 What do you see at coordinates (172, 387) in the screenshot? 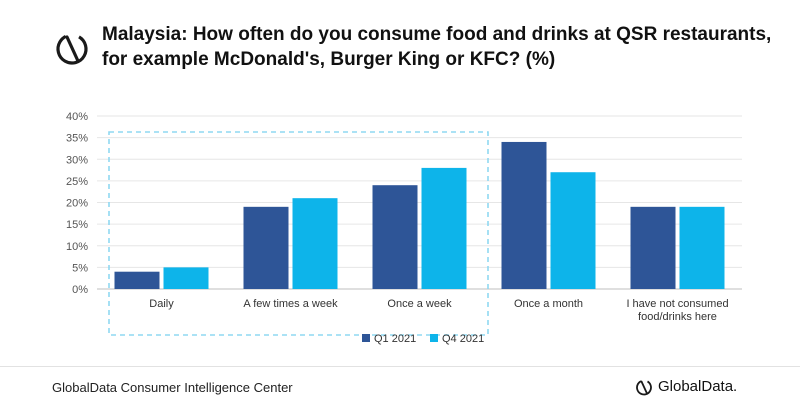
I see `source-label: GlobalData Consumer Intelligence Center` at bounding box center [172, 387].